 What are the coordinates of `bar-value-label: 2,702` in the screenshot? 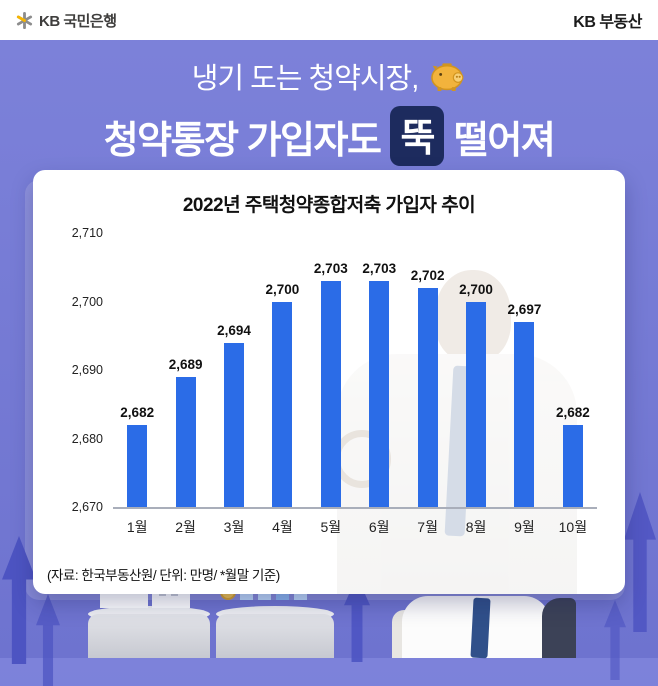 It's located at (427, 275).